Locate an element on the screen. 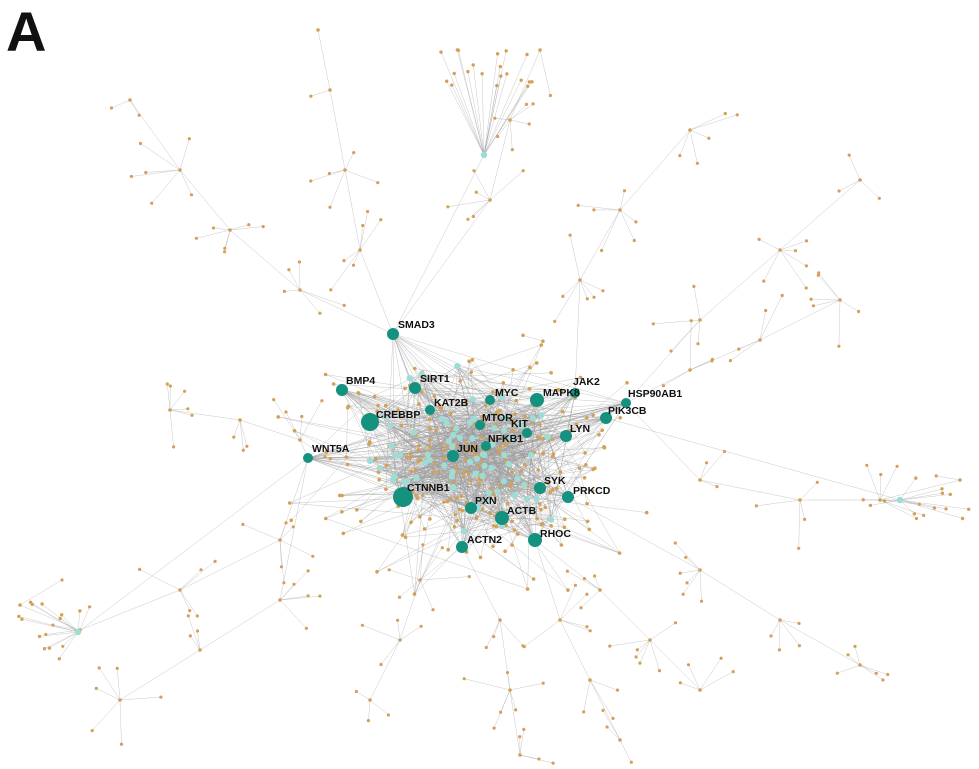 Image resolution: width=979 pixels, height=769 pixels. hub-node-bmp4 is located at coordinates (342, 390).